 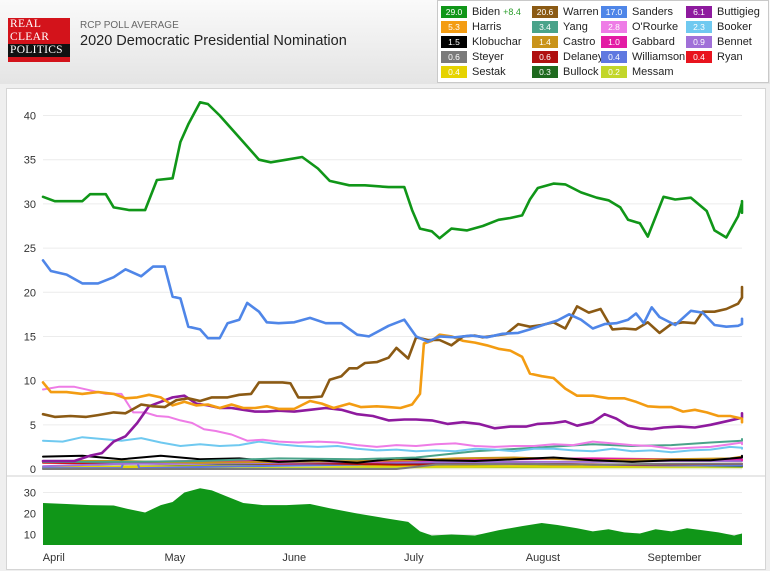 I want to click on legend-value-badge: 1.5, so click(x=454, y=42).